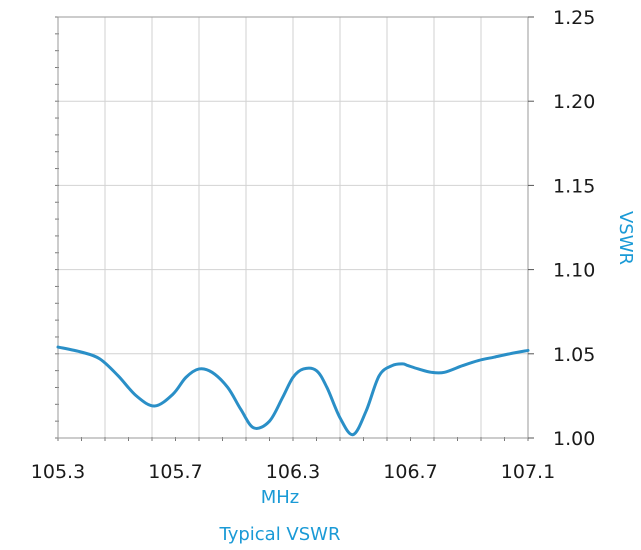 The height and width of the screenshot is (550, 641). What do you see at coordinates (561, 228) in the screenshot?
I see `y-tick-labels: 1.00 1.05 1.10 1.15 1.20 1.25` at bounding box center [561, 228].